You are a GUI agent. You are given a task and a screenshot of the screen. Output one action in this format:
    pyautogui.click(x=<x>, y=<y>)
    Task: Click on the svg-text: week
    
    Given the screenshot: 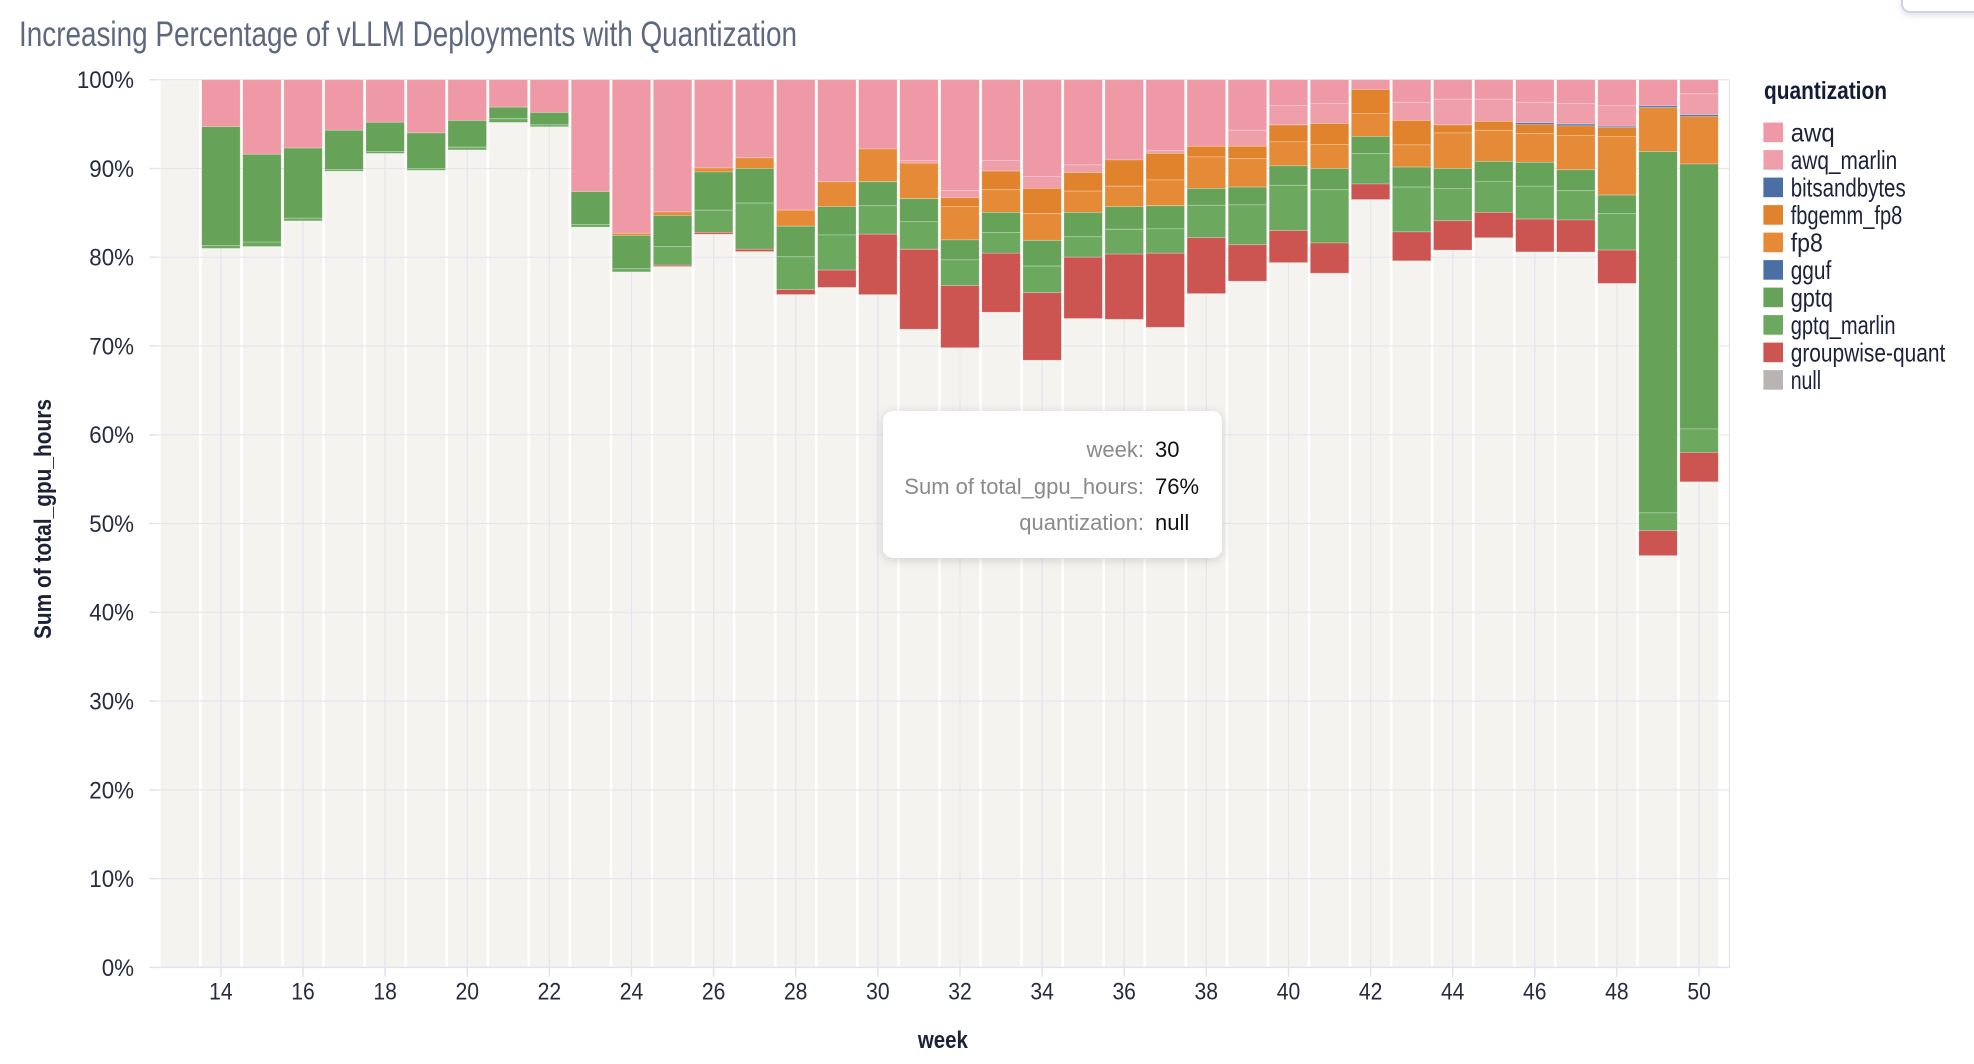 What is the action you would take?
    pyautogui.click(x=942, y=1040)
    